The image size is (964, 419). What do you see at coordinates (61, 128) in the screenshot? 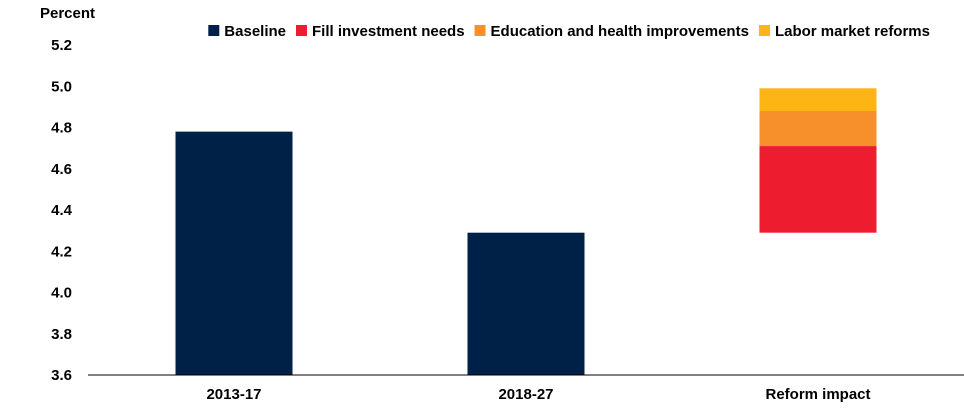
I see `y-tick-label: 4.8` at bounding box center [61, 128].